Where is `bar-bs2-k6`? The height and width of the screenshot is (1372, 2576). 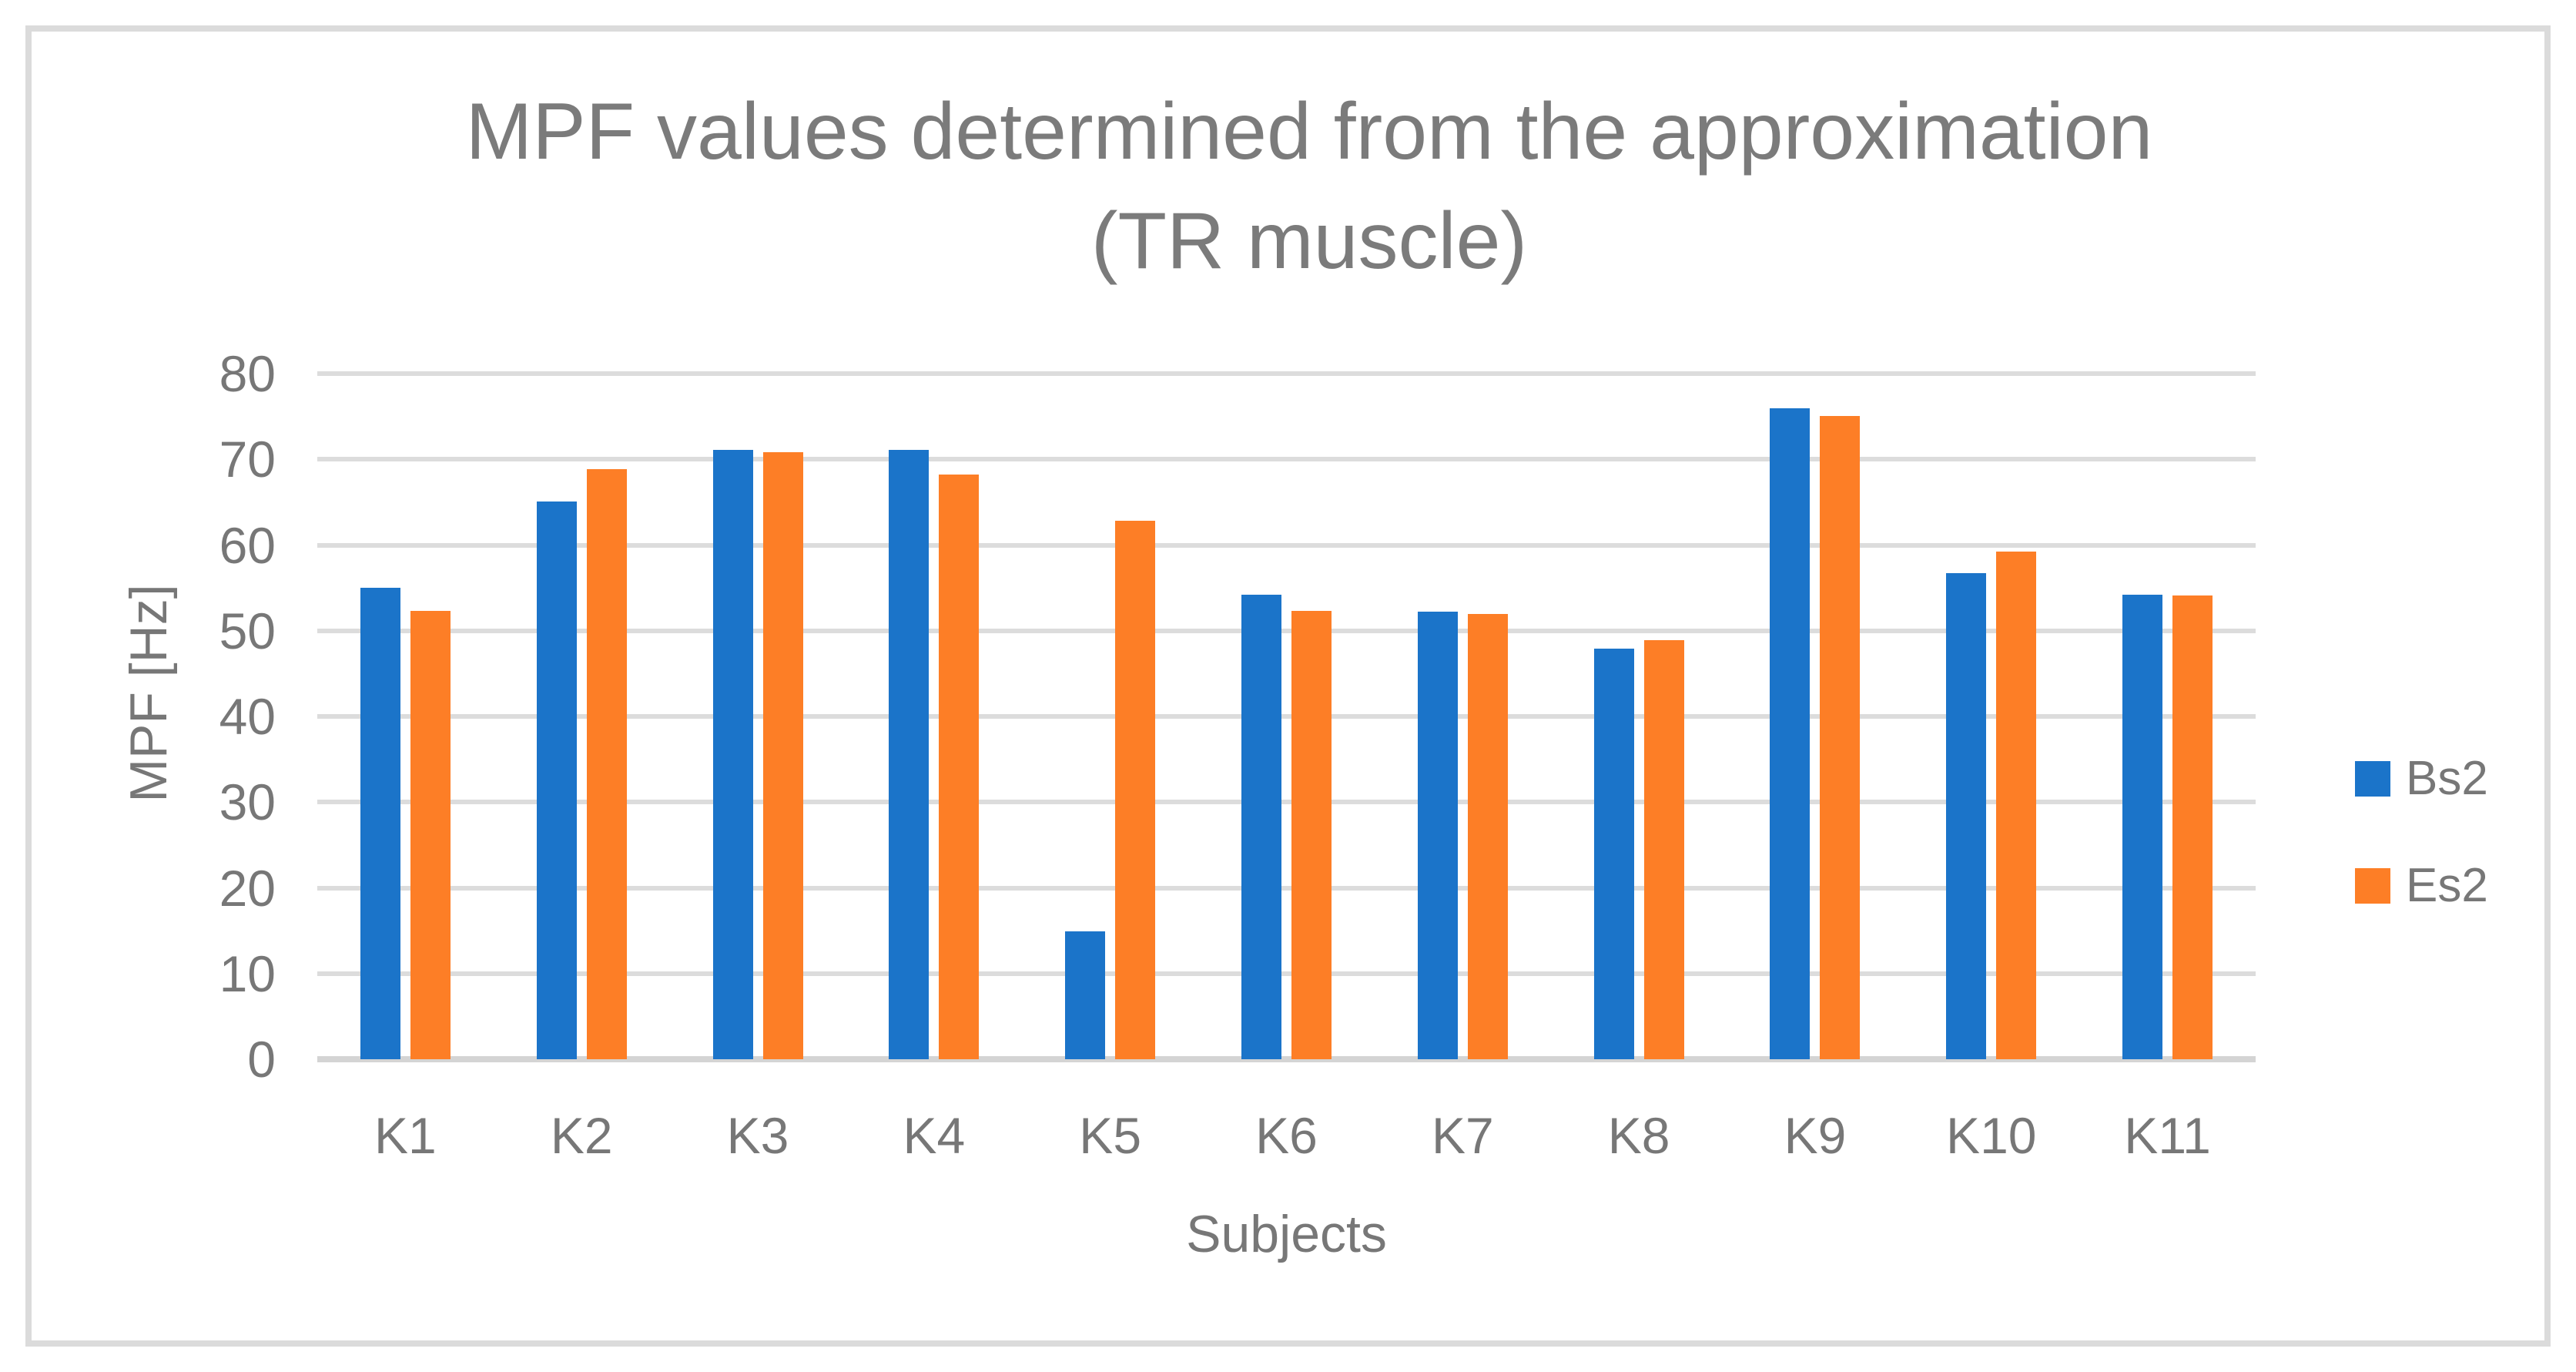
bar-bs2-k6 is located at coordinates (1261, 827).